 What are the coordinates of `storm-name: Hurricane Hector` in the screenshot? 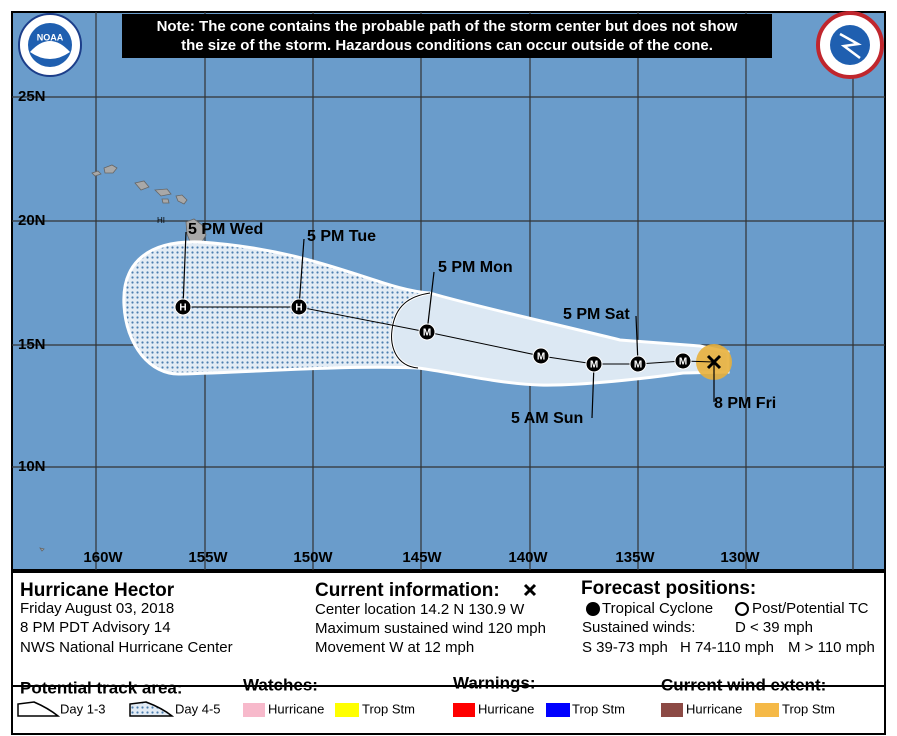 It's located at (97, 590).